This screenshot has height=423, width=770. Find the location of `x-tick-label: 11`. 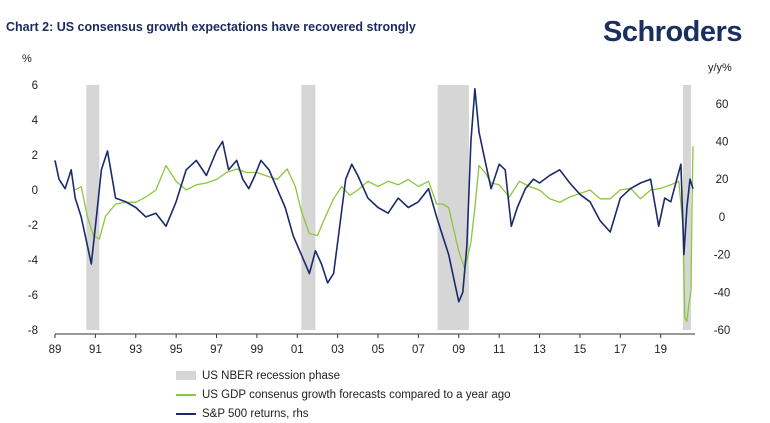

x-tick-label: 11 is located at coordinates (499, 350).